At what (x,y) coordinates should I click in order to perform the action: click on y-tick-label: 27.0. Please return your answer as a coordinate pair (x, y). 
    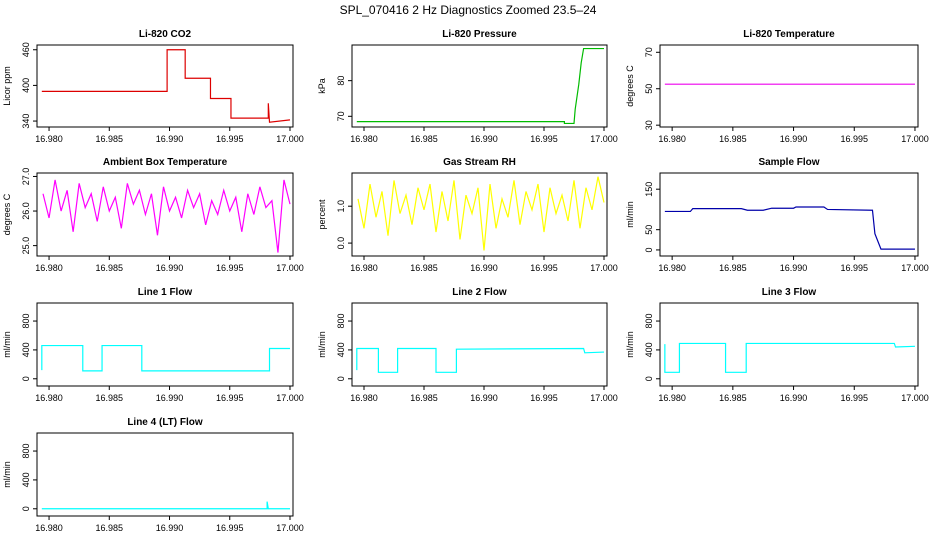
    Looking at the image, I should click on (26, 177).